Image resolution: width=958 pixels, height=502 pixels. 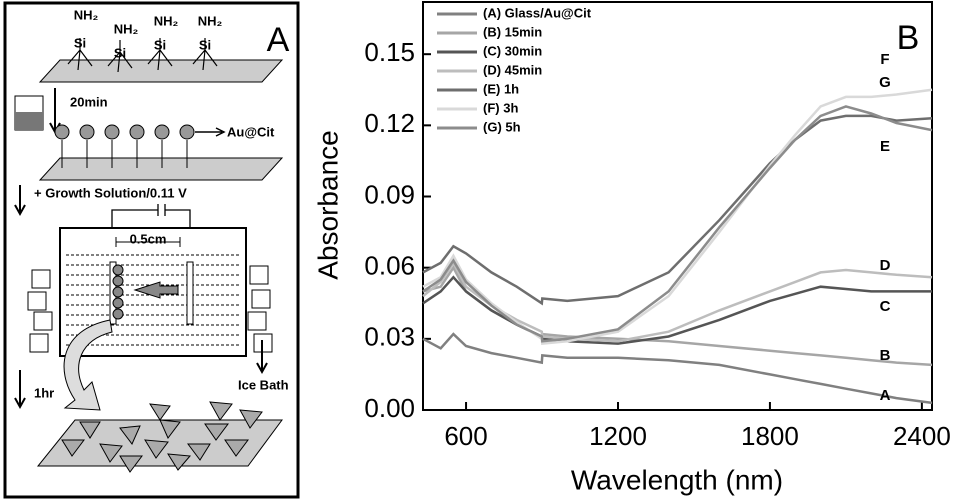 I want to click on curve-label: C, so click(x=885, y=306).